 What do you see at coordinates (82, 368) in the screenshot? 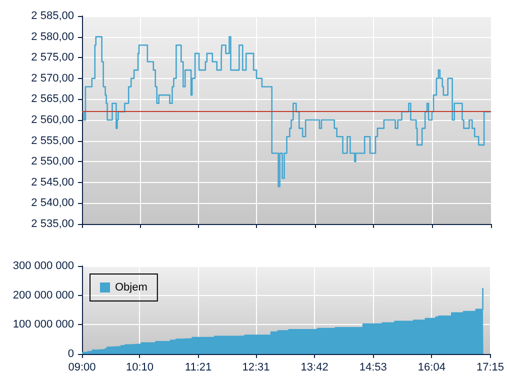
I see `x-tick-label: 09:00` at bounding box center [82, 368].